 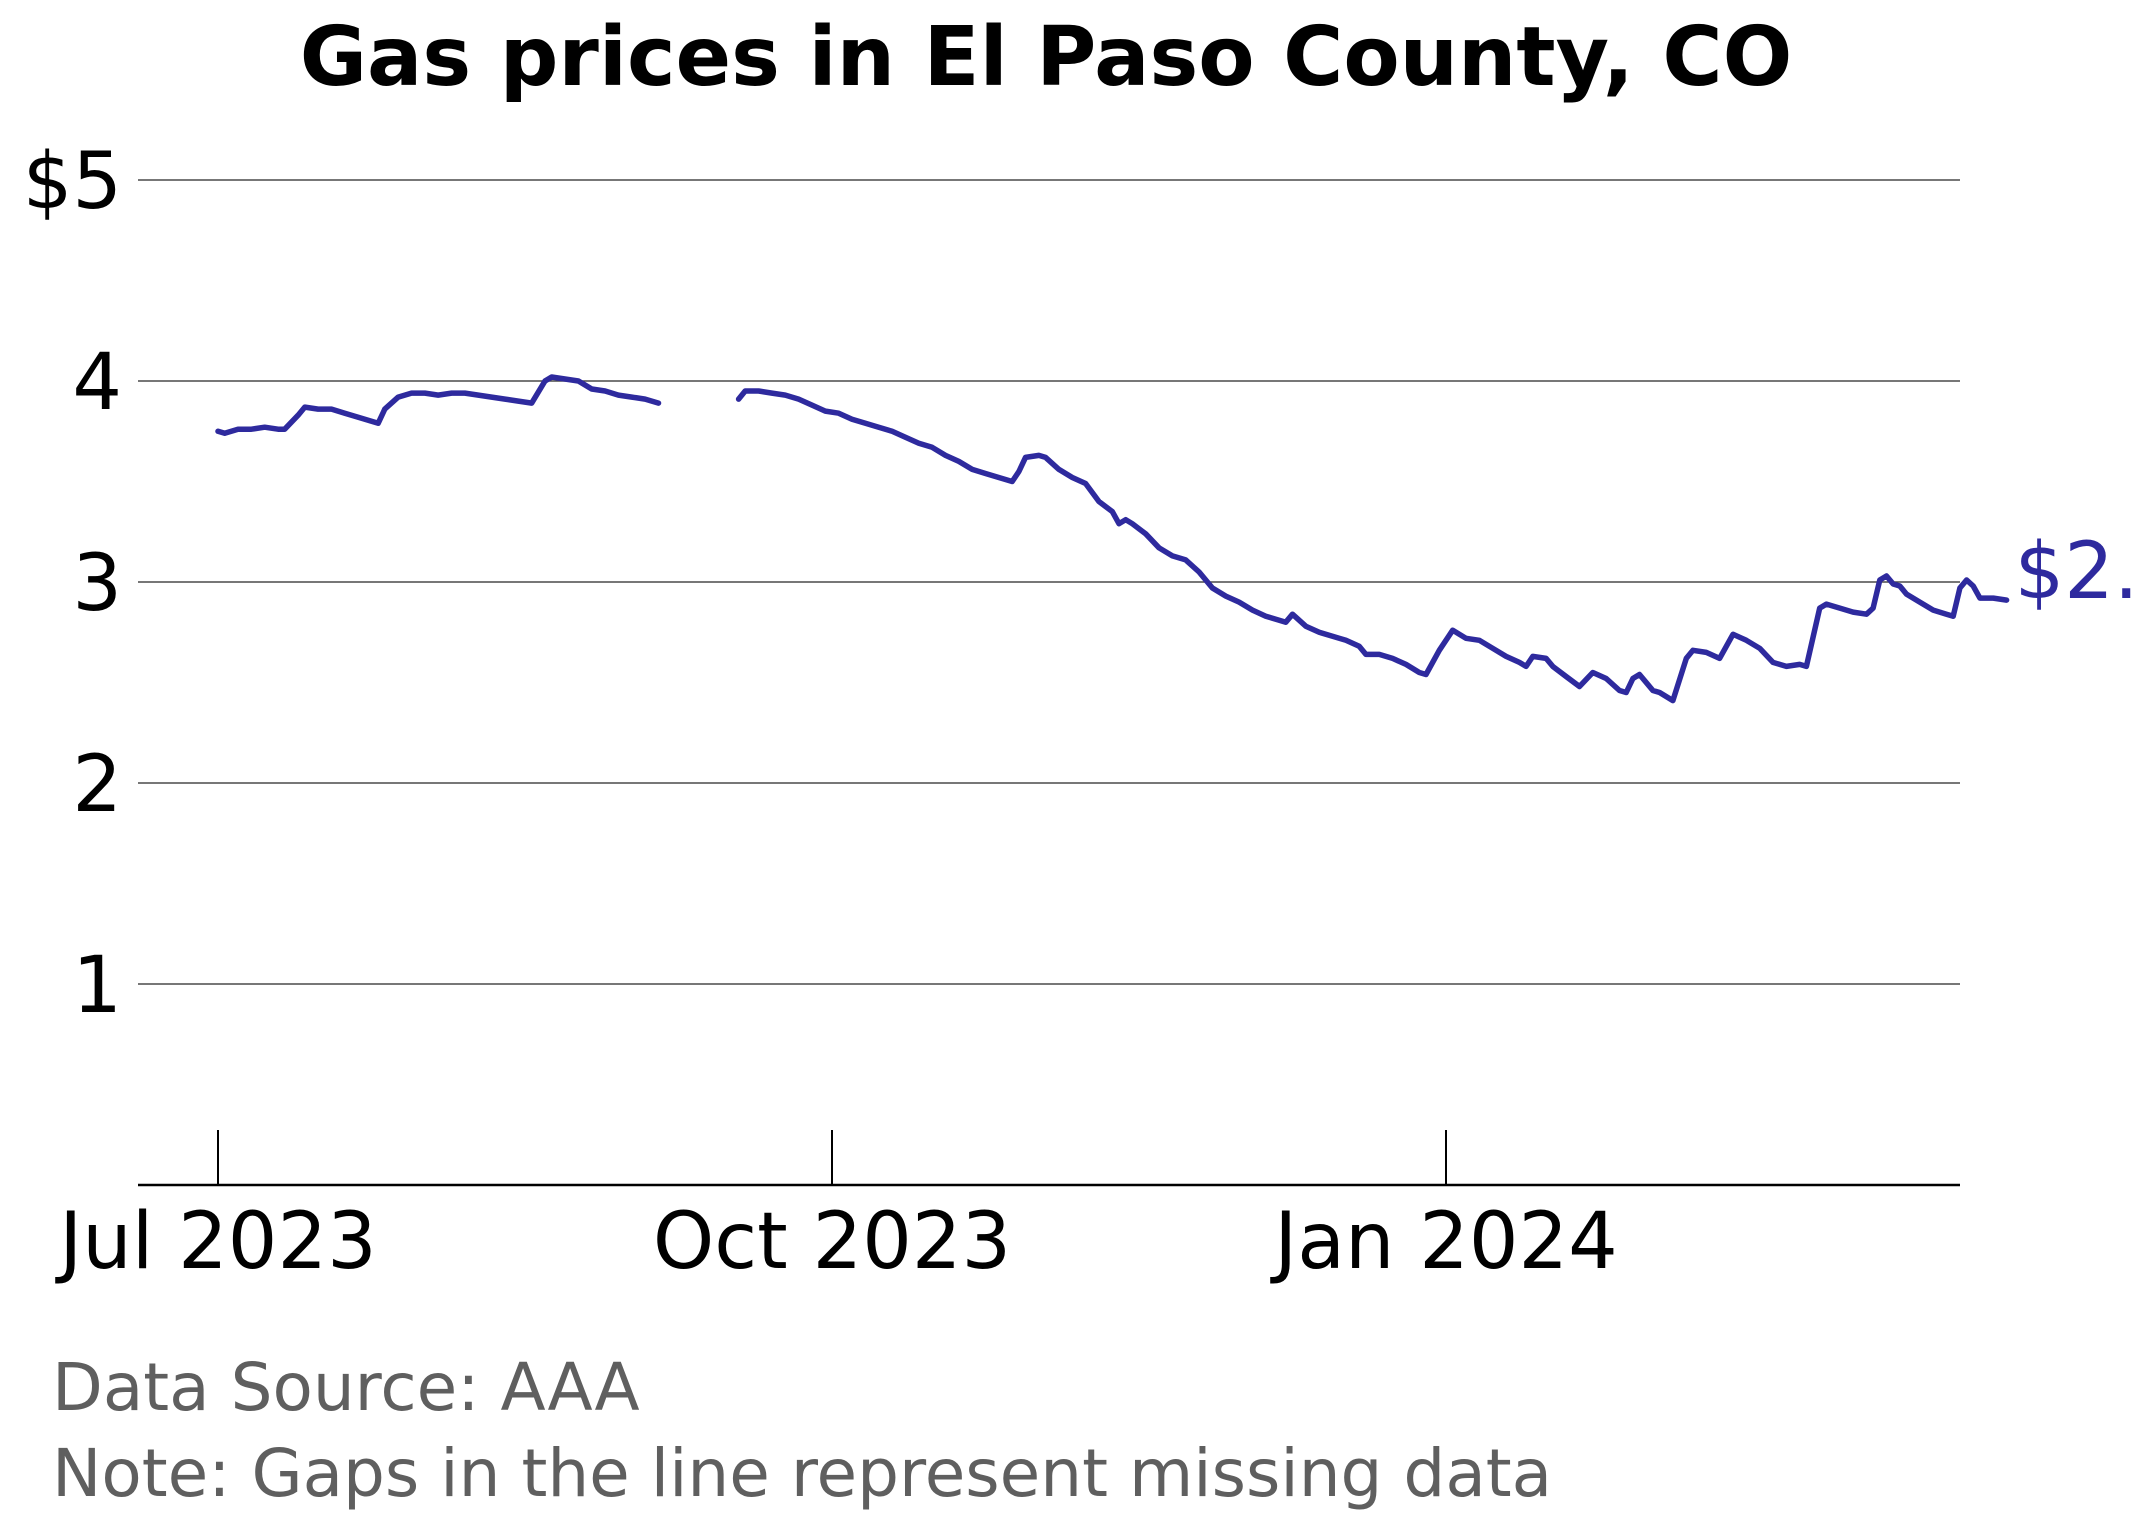 What do you see at coordinates (346, 1387) in the screenshot?
I see `data-source-note: Data Source: AAA` at bounding box center [346, 1387].